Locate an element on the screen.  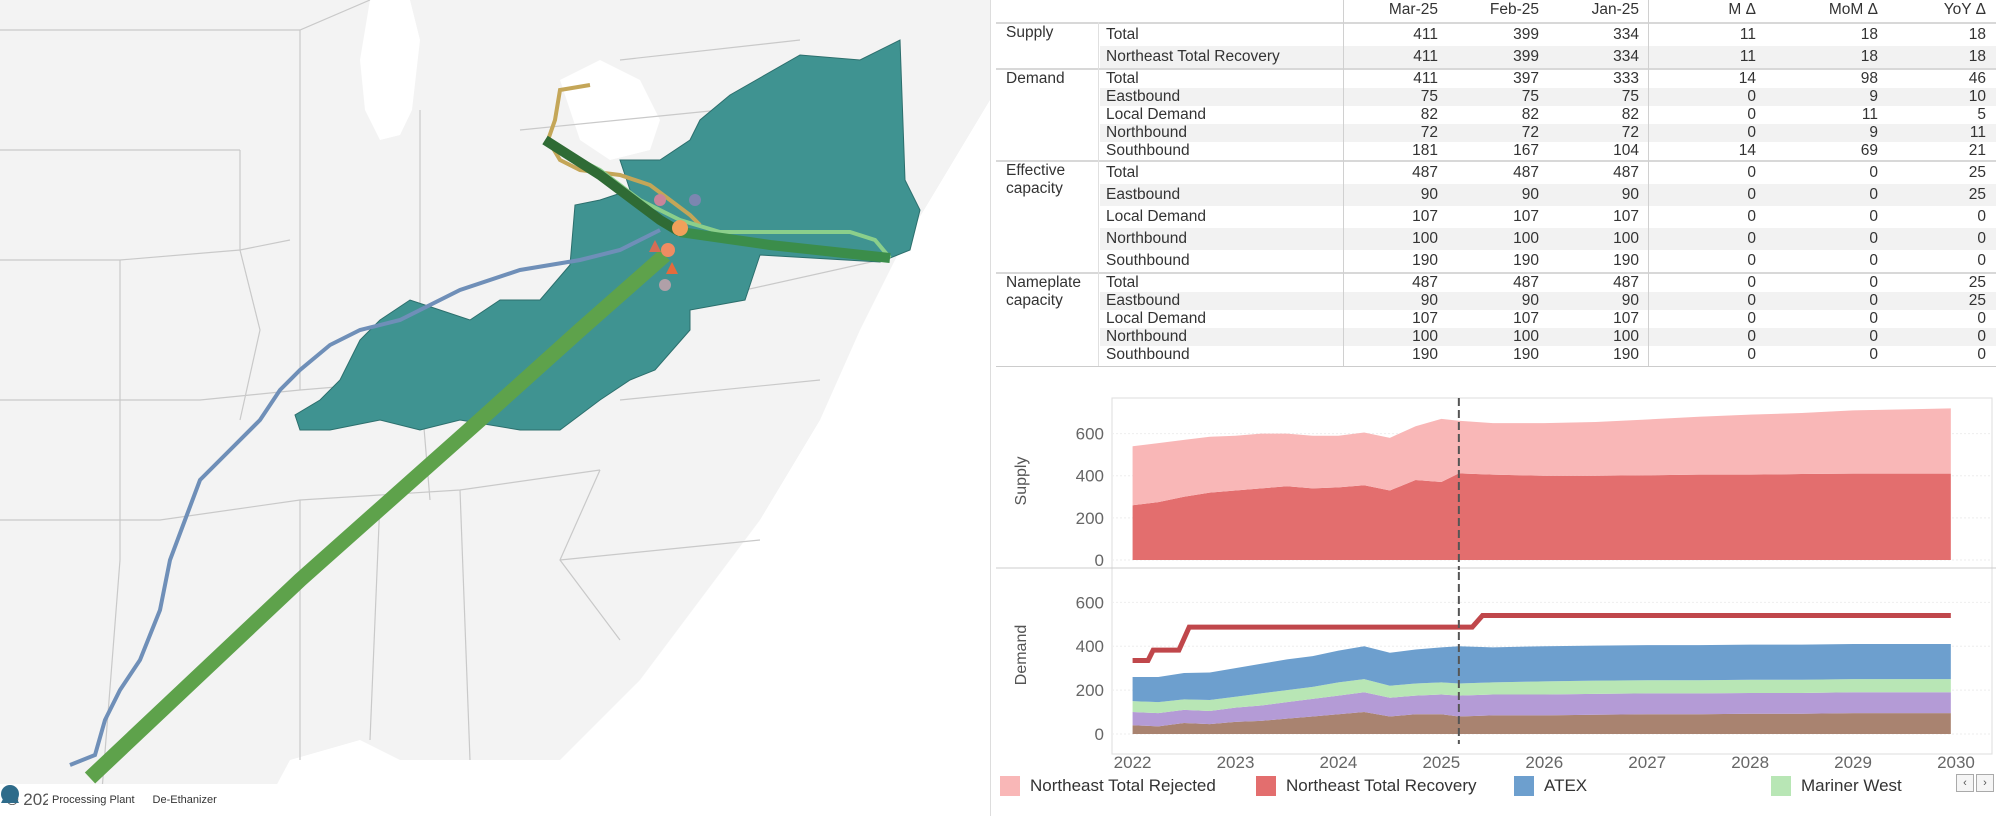
table-row: Local Demand 107 107 107 0 0 0 is located at coordinates (1496, 217).